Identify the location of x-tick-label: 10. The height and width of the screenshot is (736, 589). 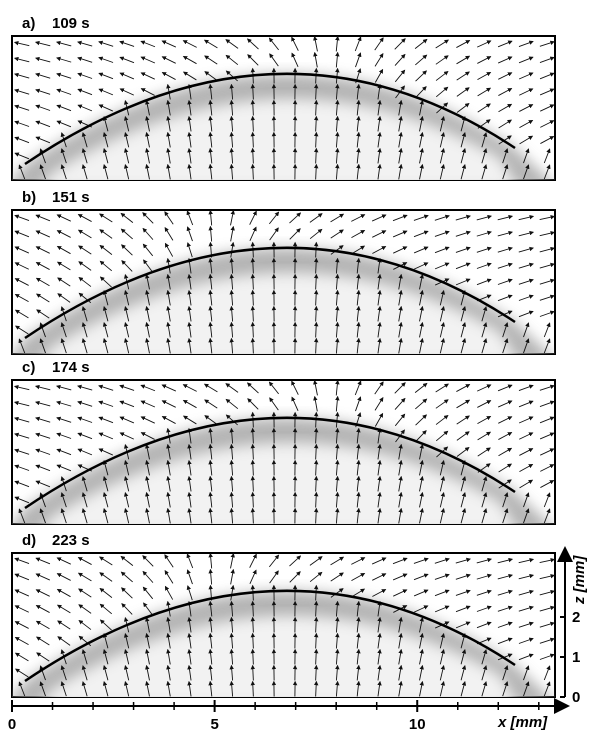
(417, 724).